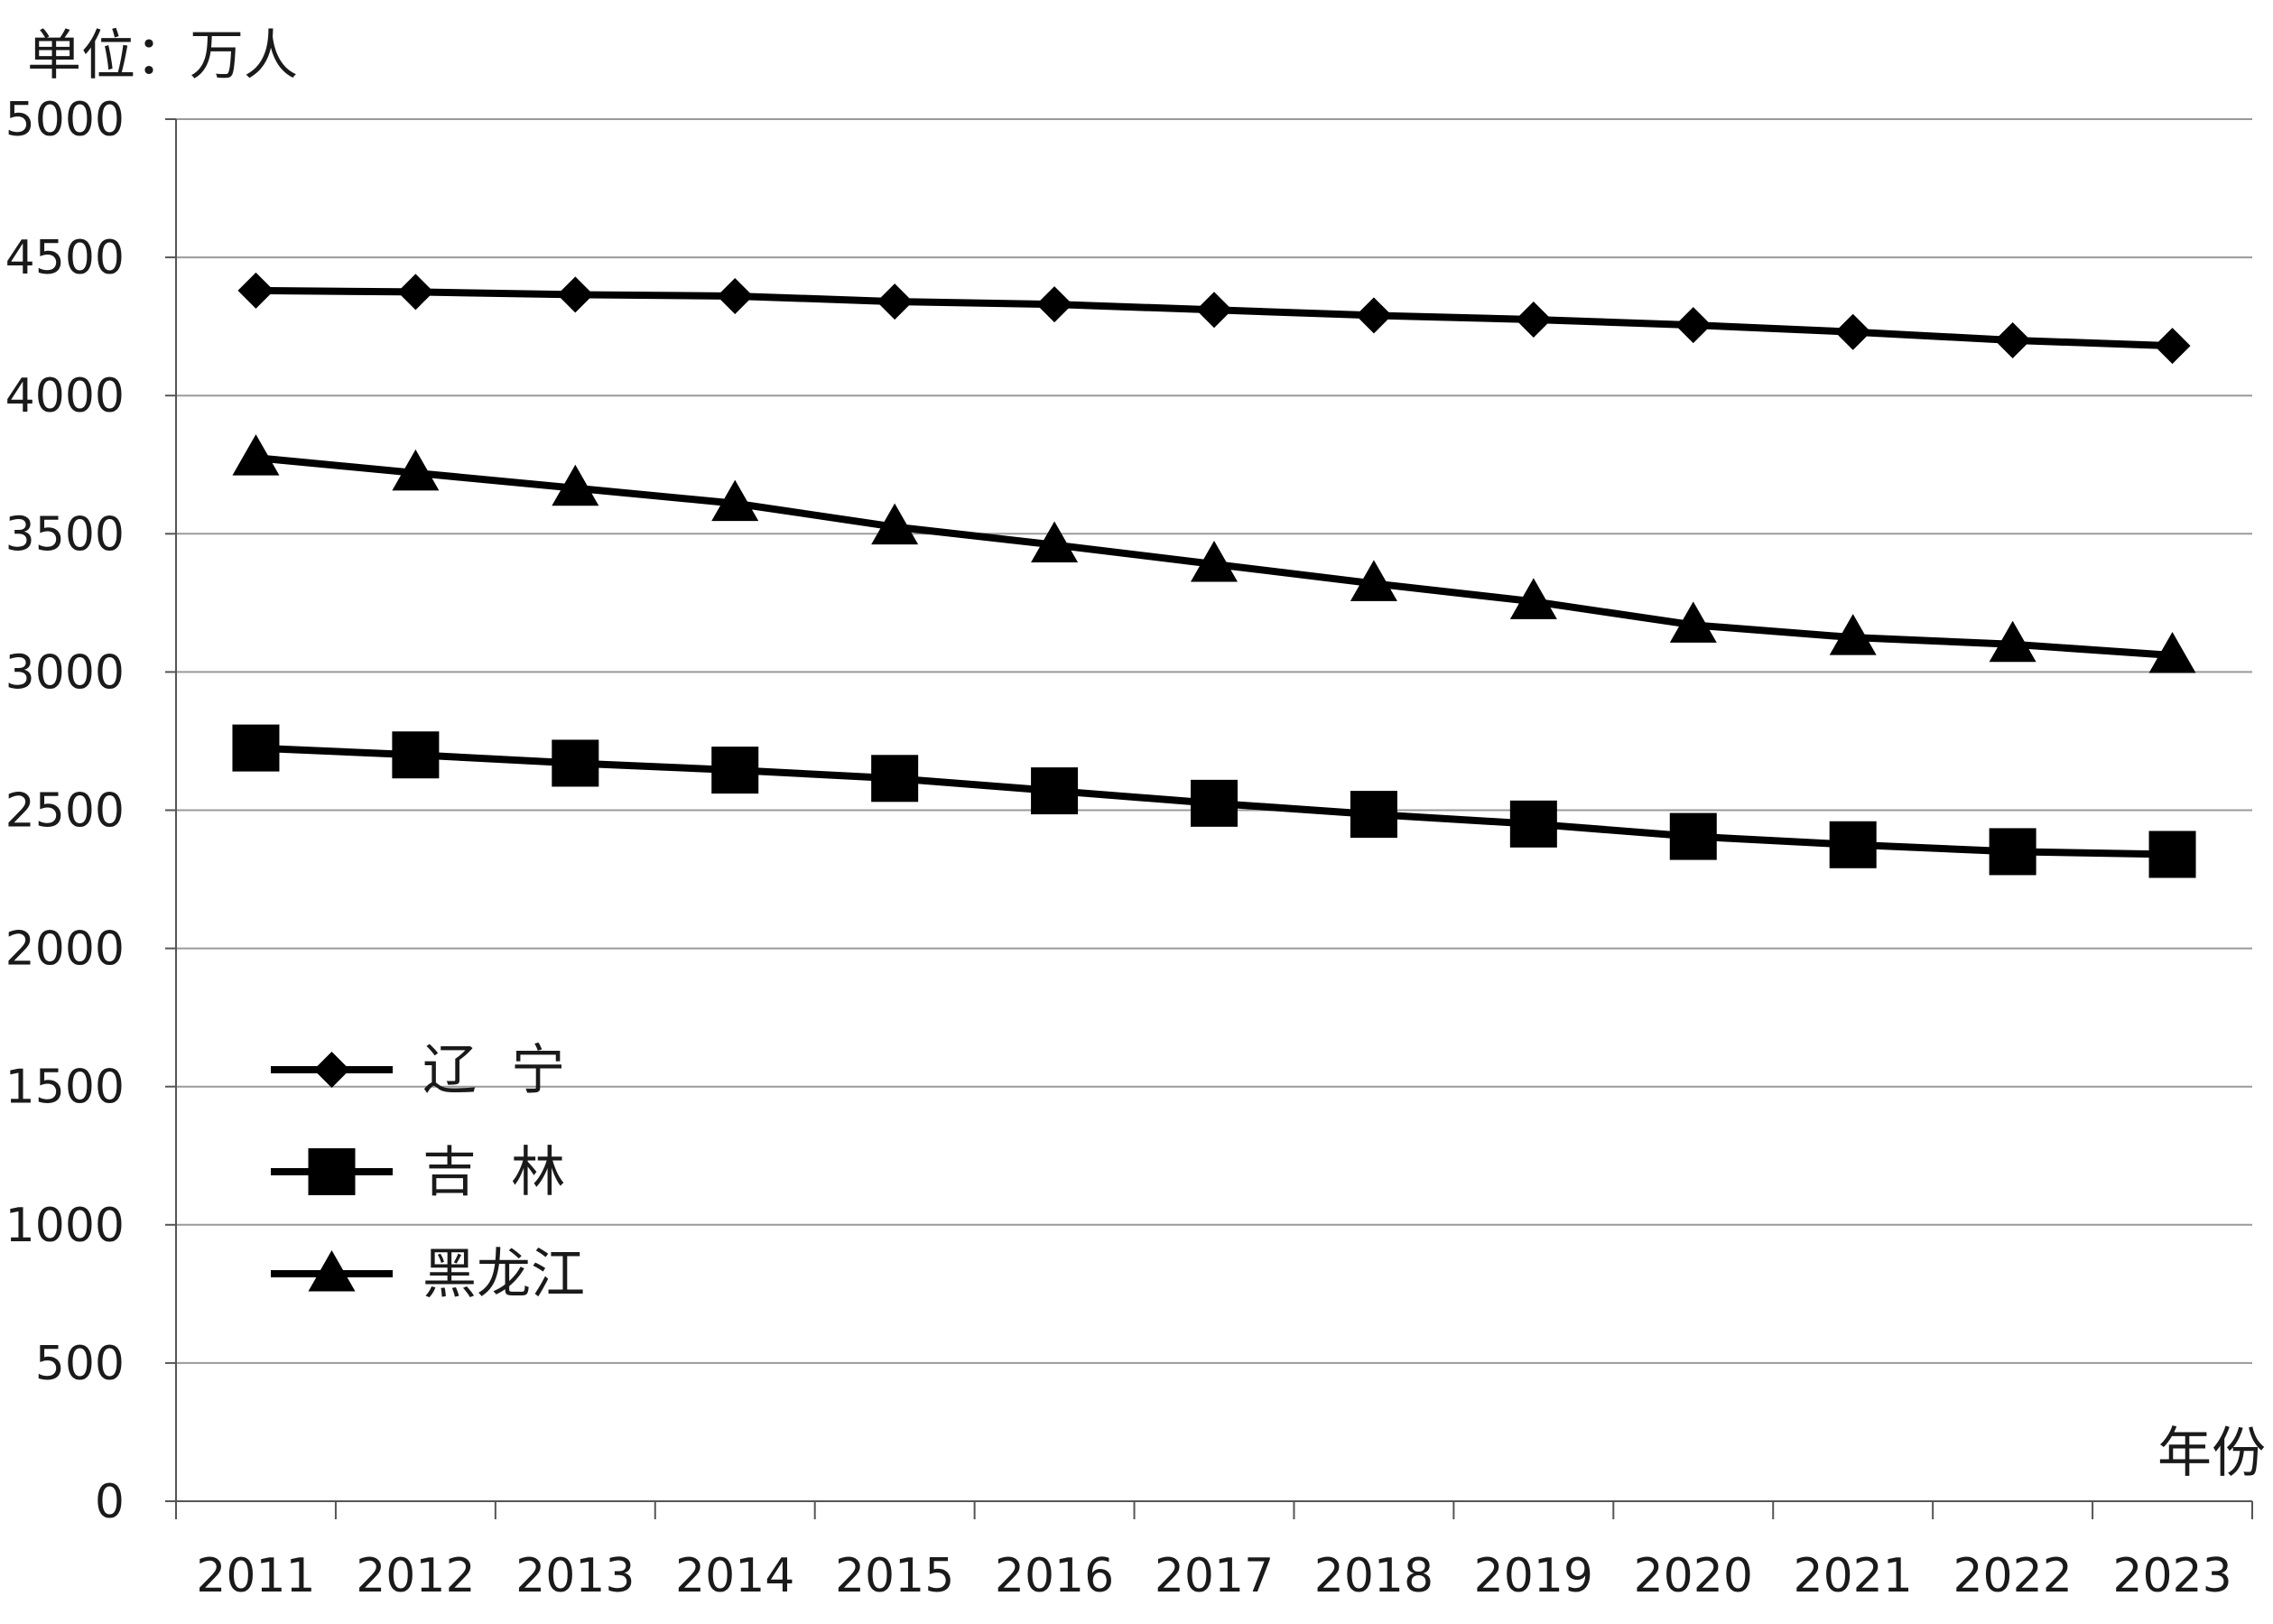 The width and height of the screenshot is (2273, 1624). What do you see at coordinates (2013, 1576) in the screenshot?
I see `x-tick-label: 2022` at bounding box center [2013, 1576].